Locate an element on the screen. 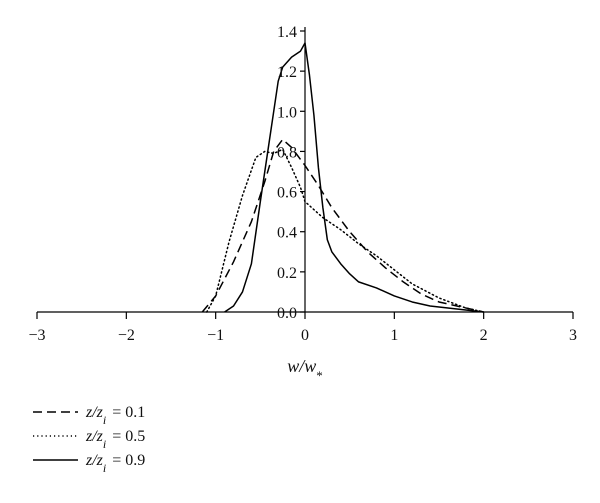  x-tick-label: 2 is located at coordinates (484, 335).